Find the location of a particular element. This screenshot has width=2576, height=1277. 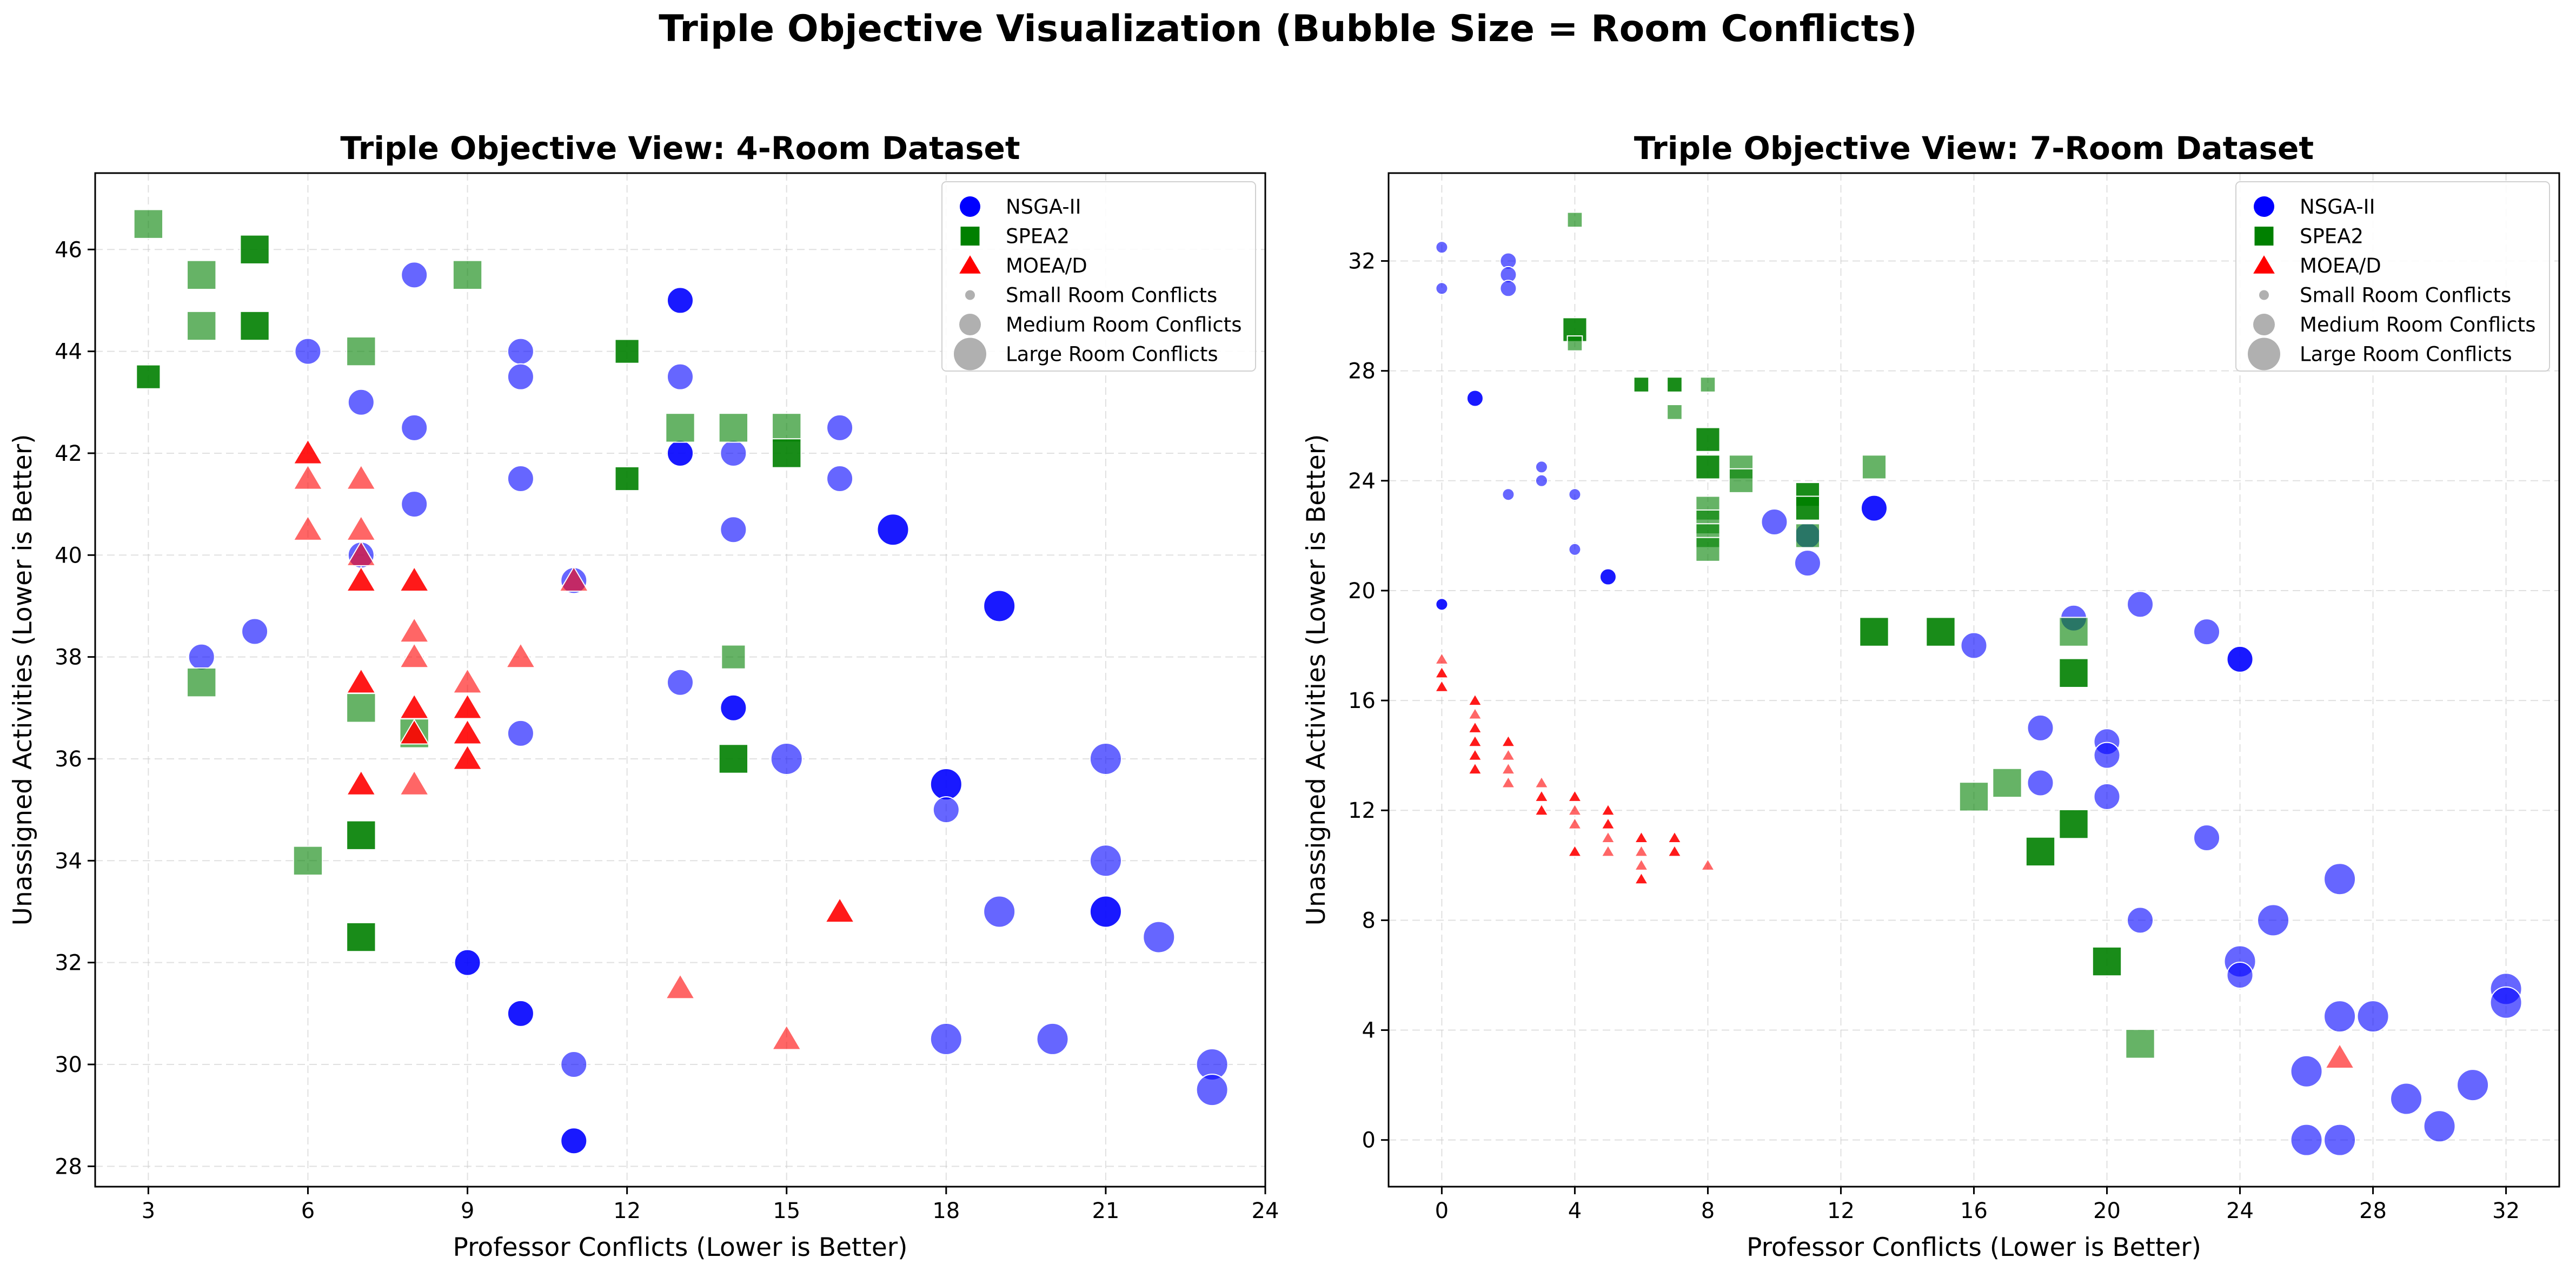

y-tick-label: 12 is located at coordinates (1362, 810).